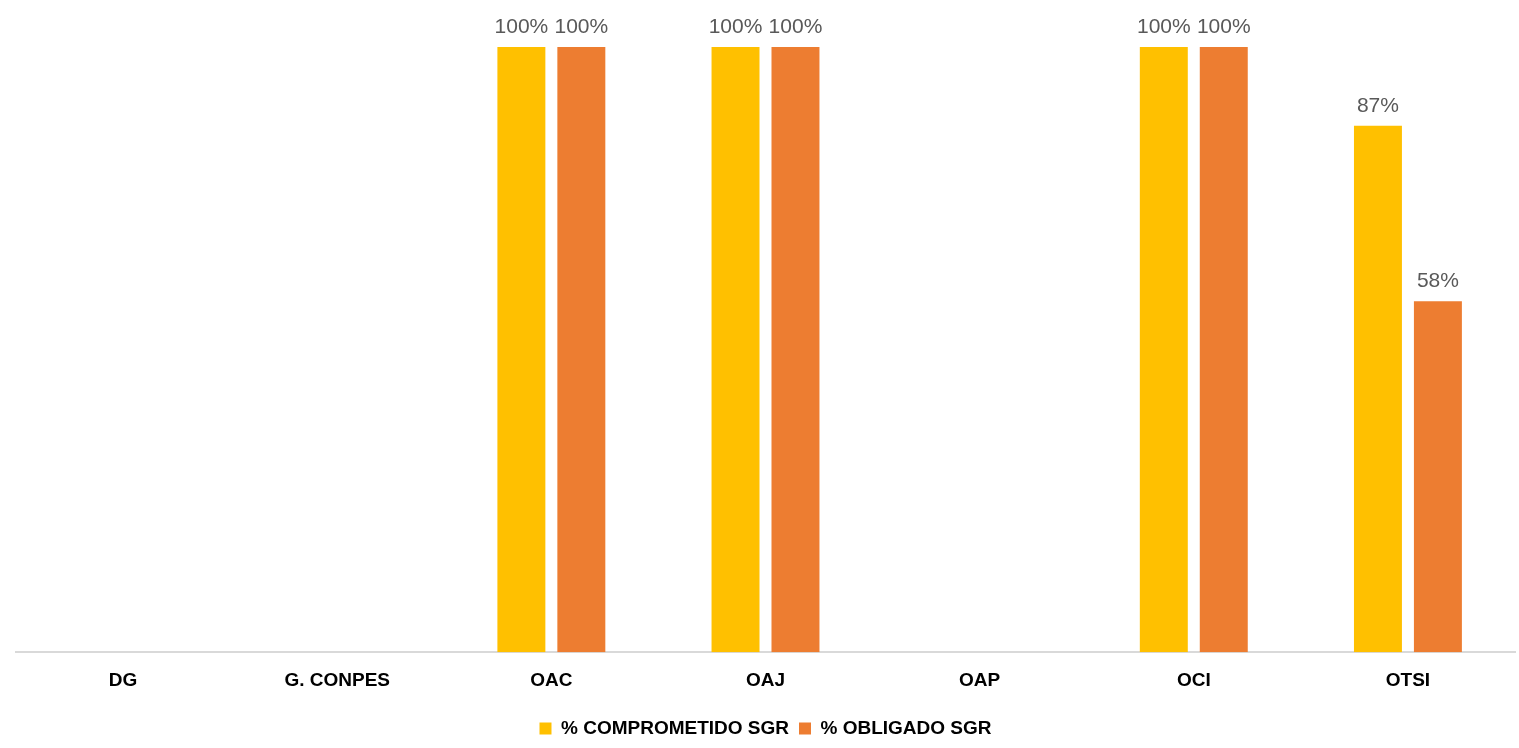 The height and width of the screenshot is (748, 1519). I want to click on data-label: 58%, so click(1437, 280).